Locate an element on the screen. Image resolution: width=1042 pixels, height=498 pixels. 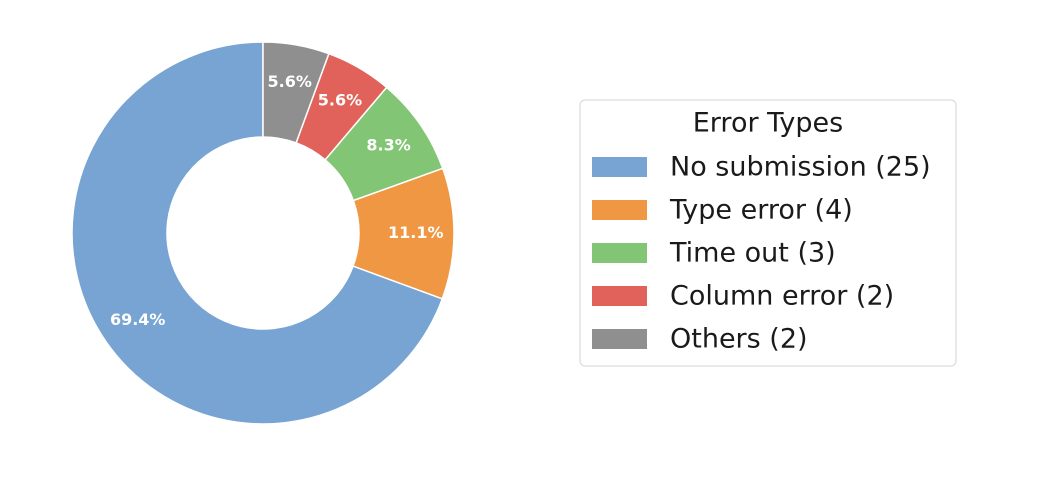
slice-label: 8.3% is located at coordinates (388, 144).